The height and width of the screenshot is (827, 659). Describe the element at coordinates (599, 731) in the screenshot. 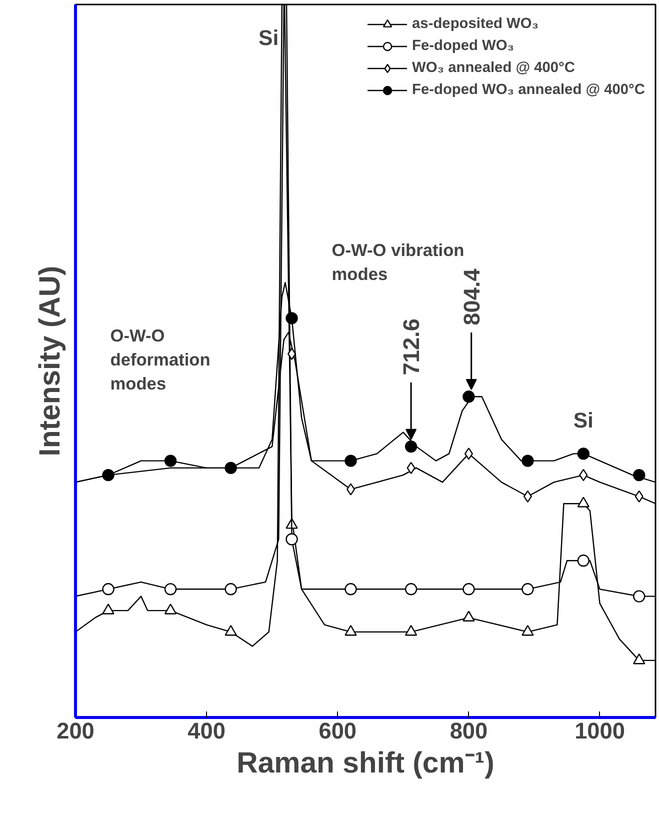

I see `x-tick-label: 1000` at that location.